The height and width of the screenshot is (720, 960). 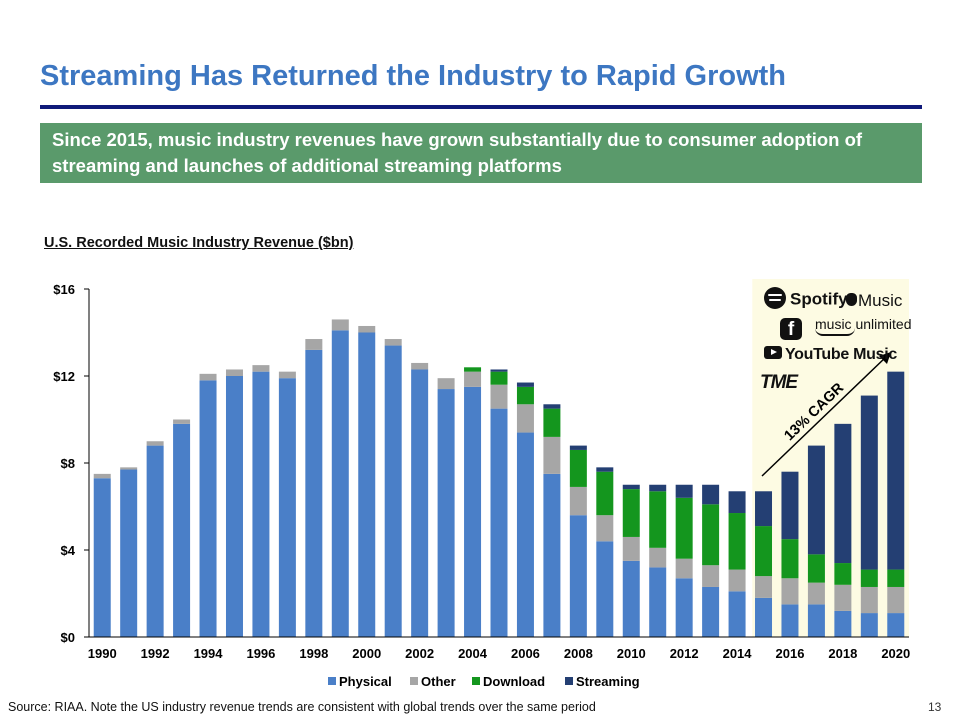 I want to click on bar-streaming-2010, so click(x=631, y=487).